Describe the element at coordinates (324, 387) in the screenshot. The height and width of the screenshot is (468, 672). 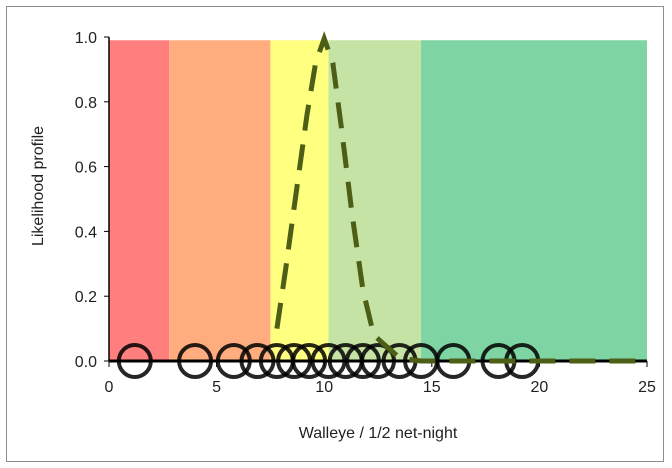
I see `x-tick-label-2: 10` at that location.